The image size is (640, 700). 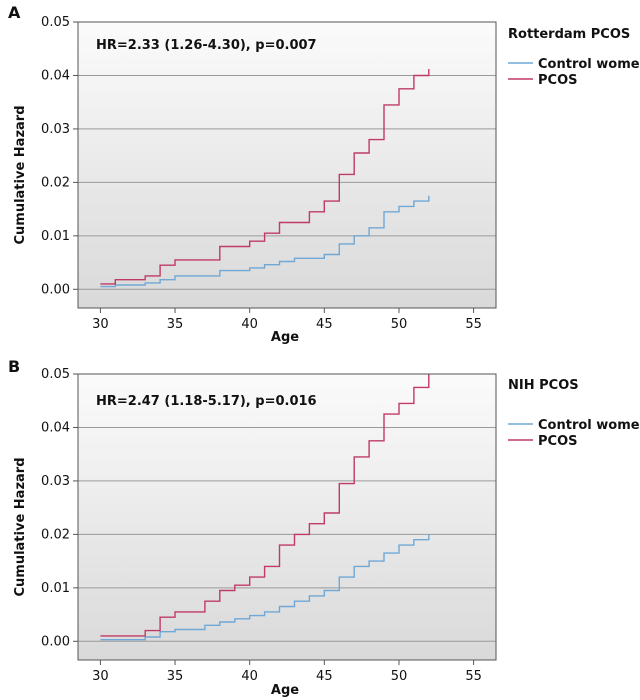 I want to click on panel-a-x-tick-label: 30, so click(x=100, y=324).